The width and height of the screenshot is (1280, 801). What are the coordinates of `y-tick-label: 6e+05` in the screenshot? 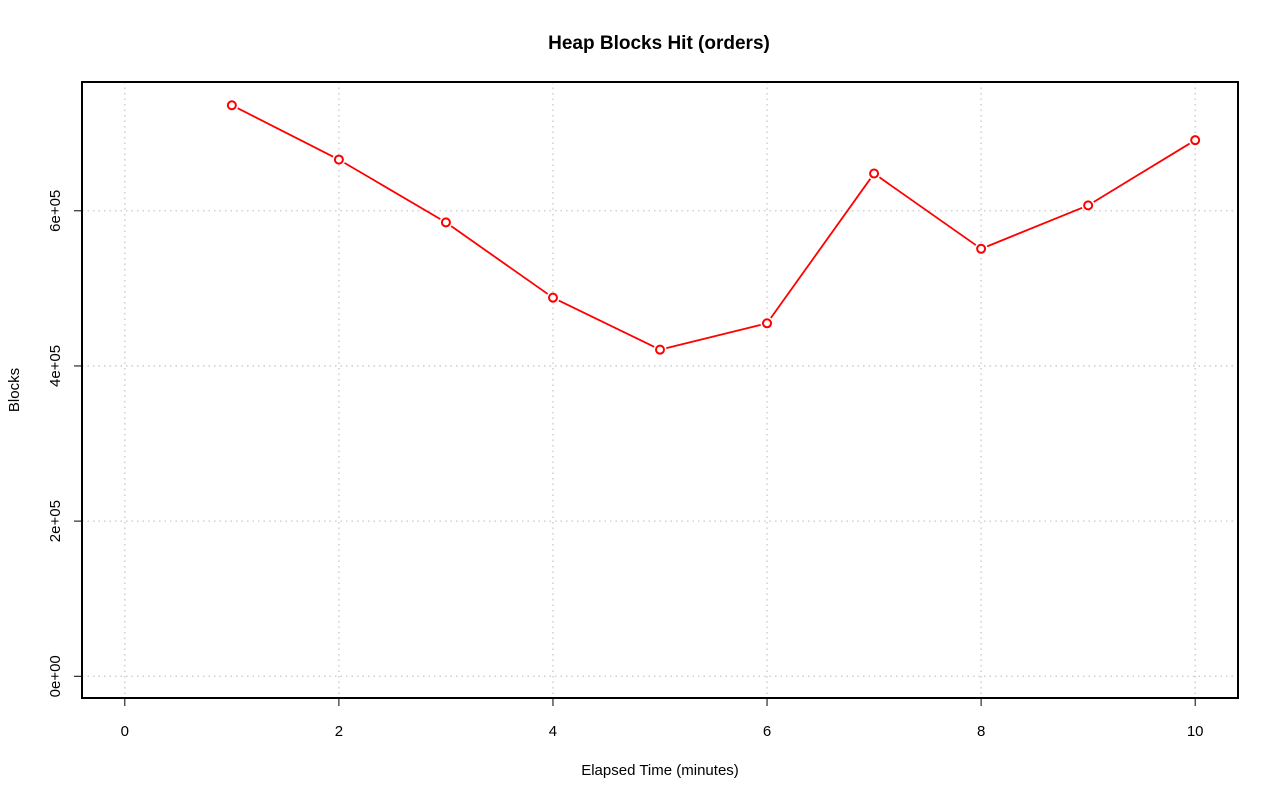 It's located at (55, 211).